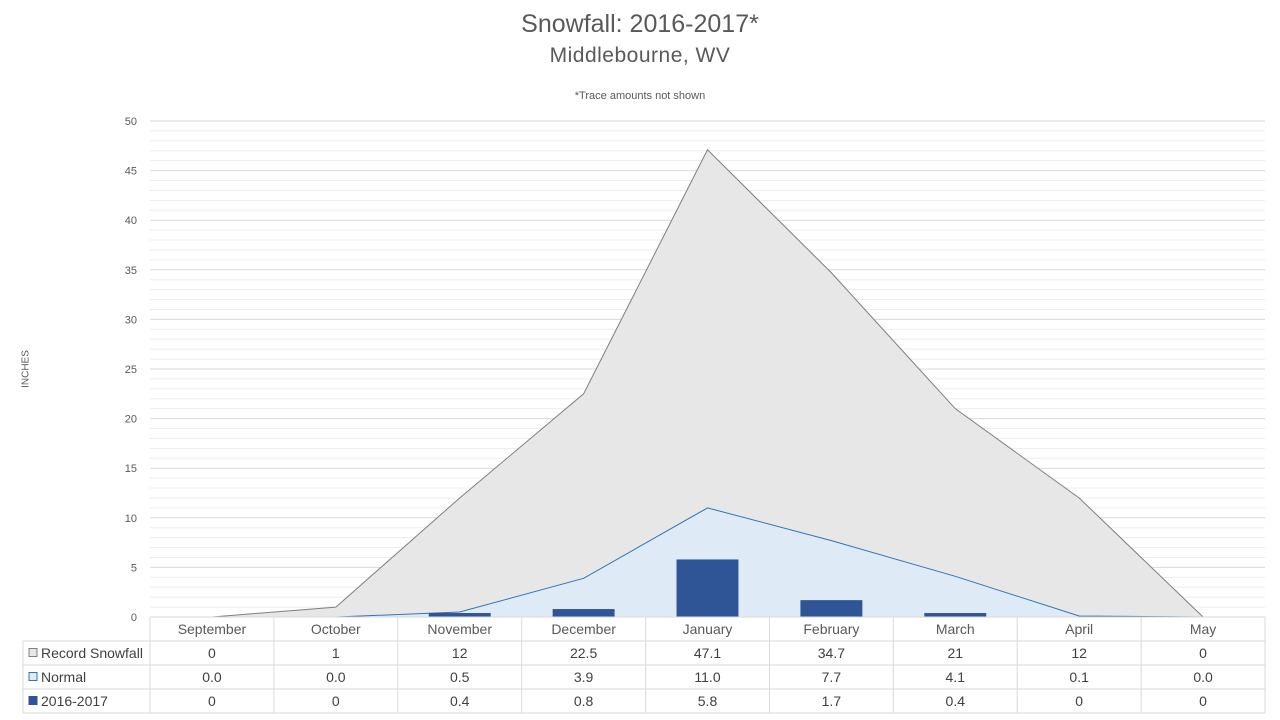  Describe the element at coordinates (707, 588) in the screenshot. I see `season-bar-january` at that location.